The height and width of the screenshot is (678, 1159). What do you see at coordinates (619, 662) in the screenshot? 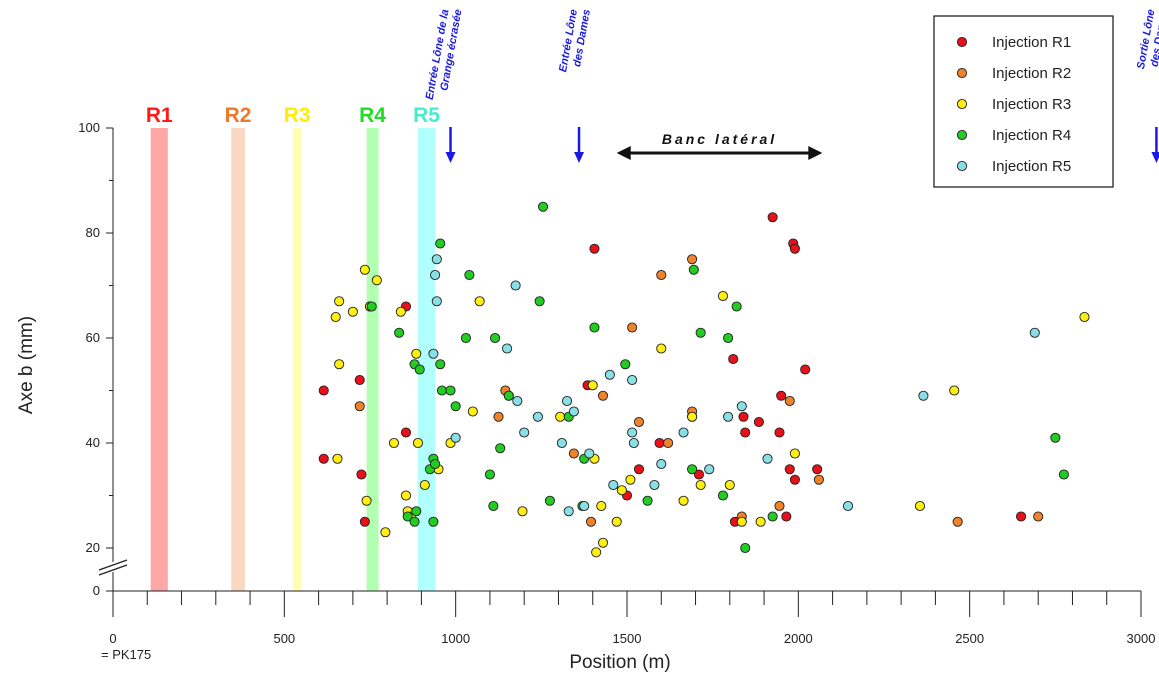
I see `x-axis-title: Position (m)` at bounding box center [619, 662].